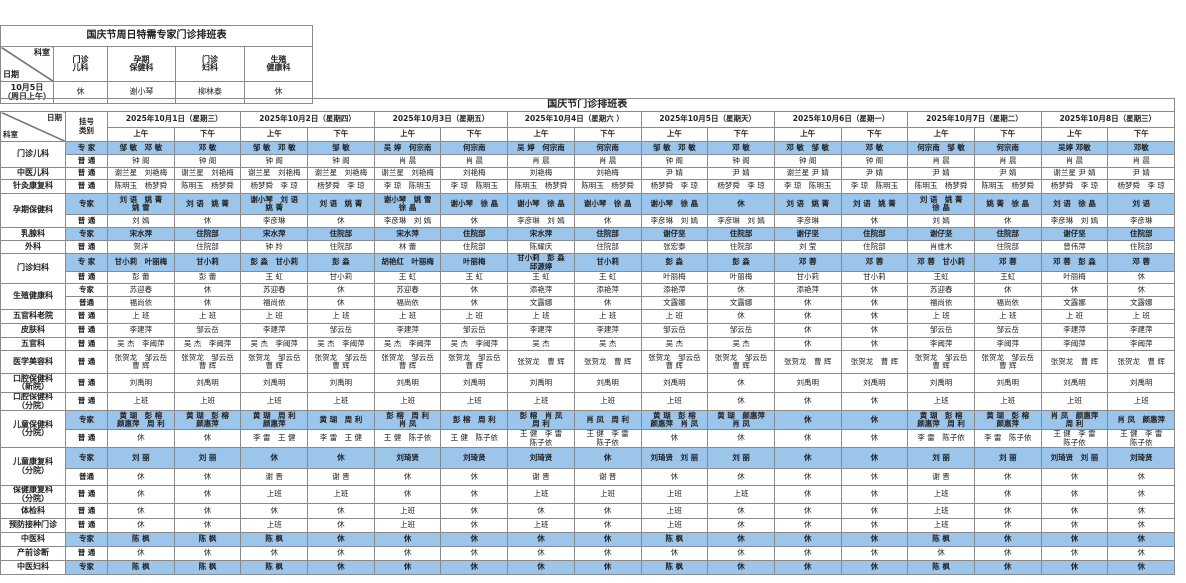 The height and width of the screenshot is (583, 1186). I want to click on schedule-cell: 肖 凤 颜惠萍, so click(1141, 420).